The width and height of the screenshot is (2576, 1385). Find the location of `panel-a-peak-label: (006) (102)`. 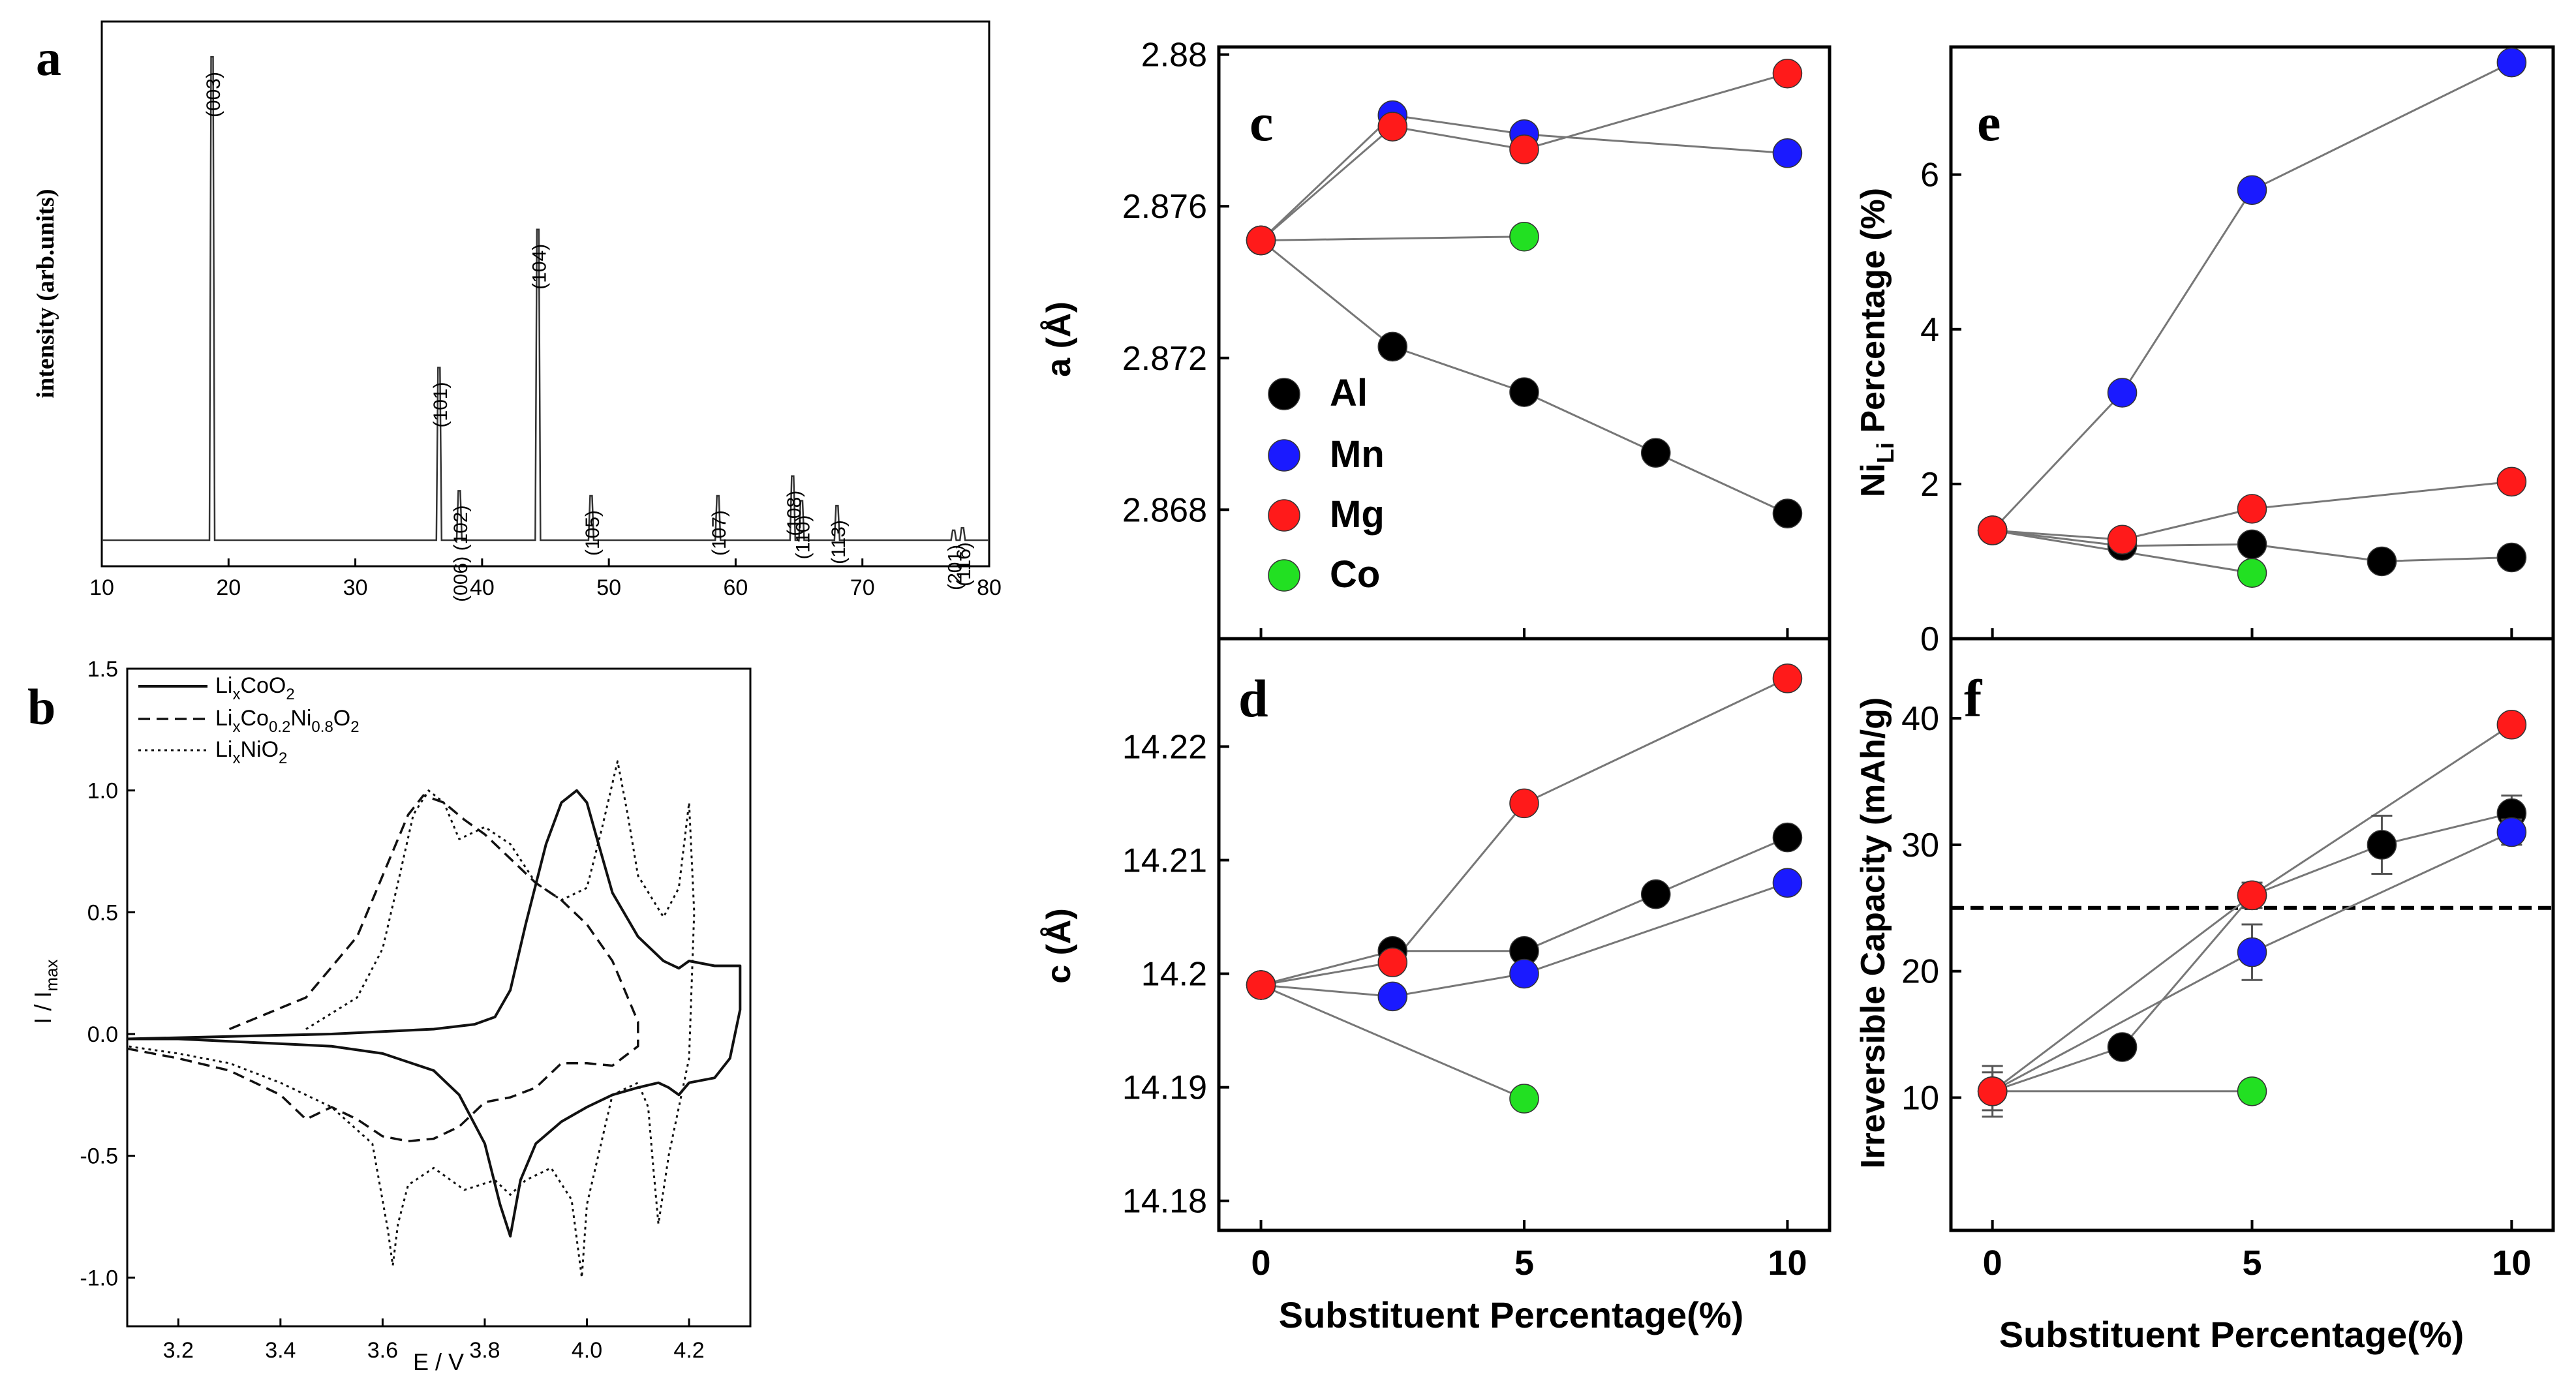

panel-a-peak-label: (006) (102) is located at coordinates (461, 553).